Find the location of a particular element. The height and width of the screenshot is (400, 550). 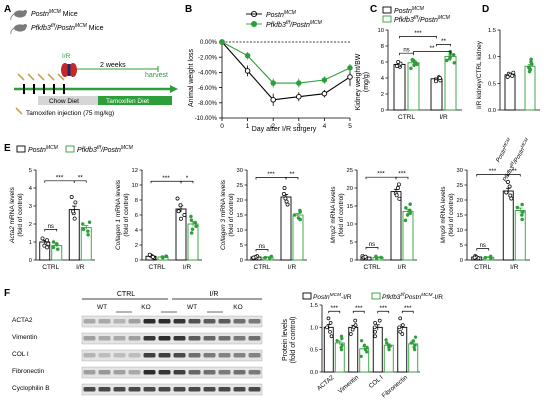

x-tick-label: Vimentin is located at coordinates (349, 384).